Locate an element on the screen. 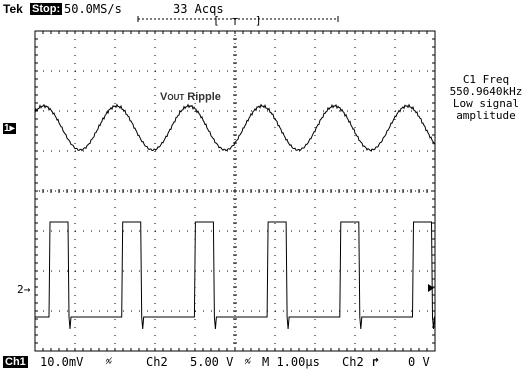 This screenshot has width=531, height=370. trigger-marker: T is located at coordinates (235, 22).